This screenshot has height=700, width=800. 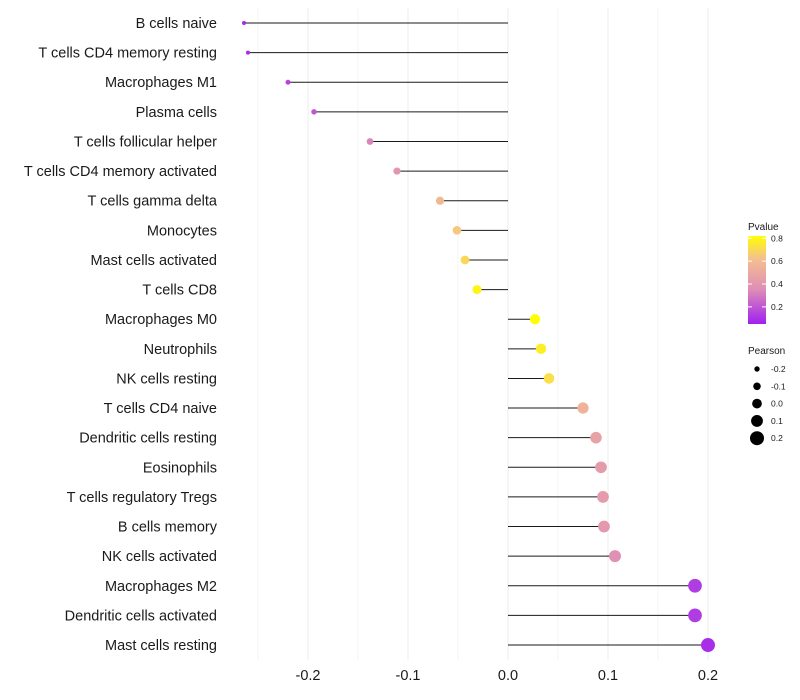 I want to click on category-label: B cells memory, so click(x=168, y=528).